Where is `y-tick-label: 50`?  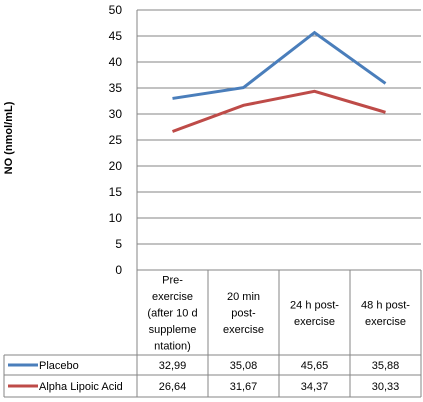 y-tick-label: 50 is located at coordinates (116, 10).